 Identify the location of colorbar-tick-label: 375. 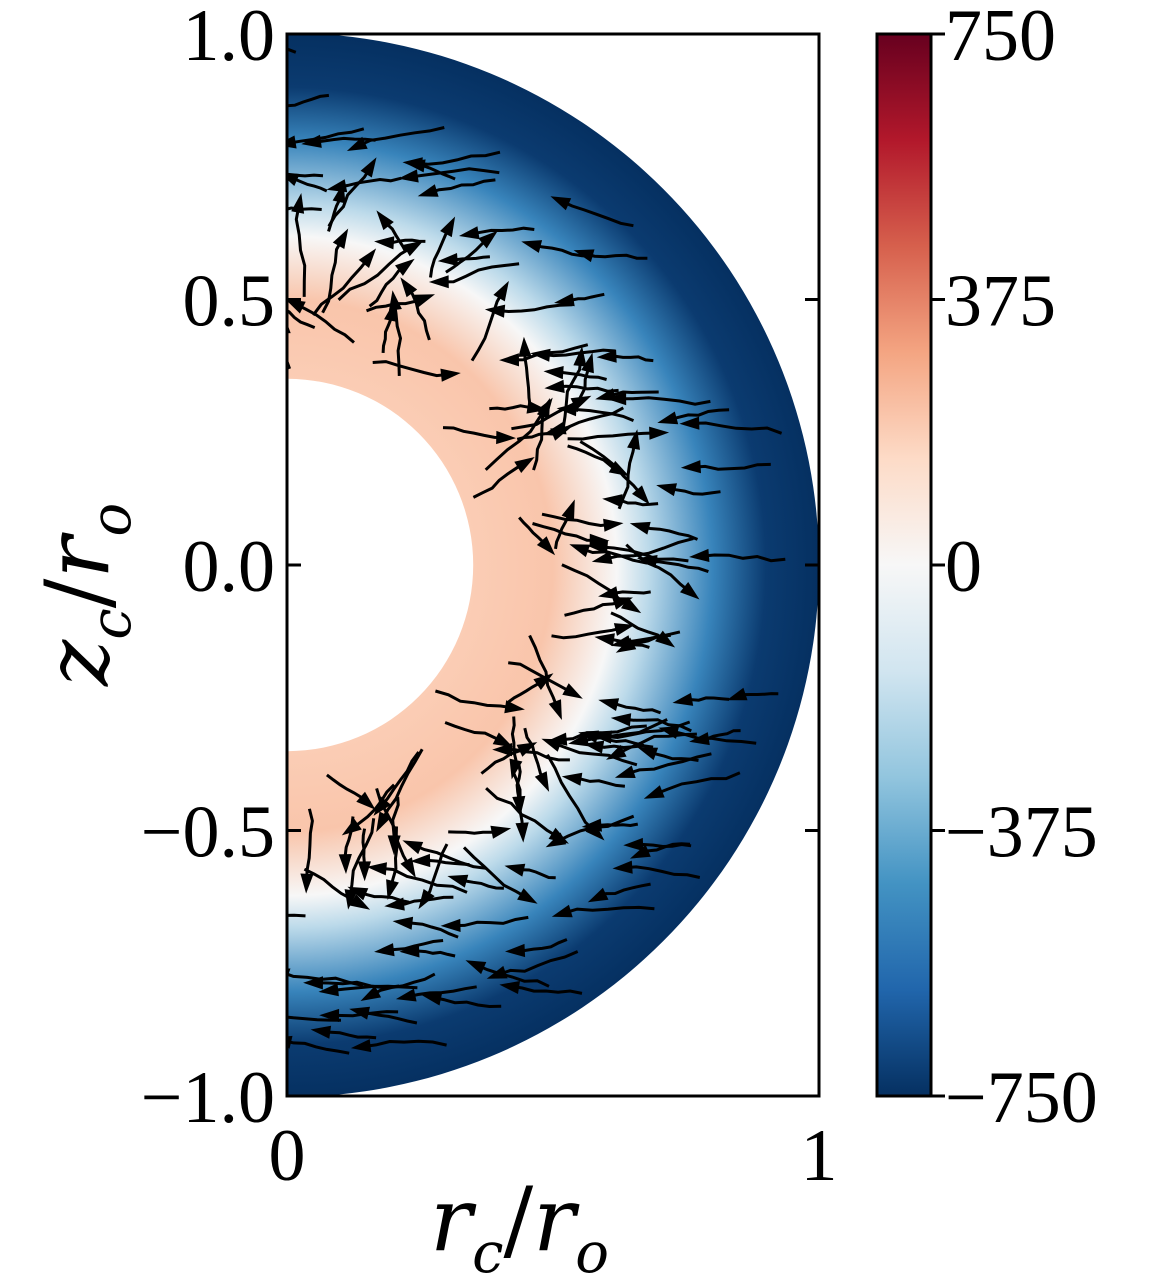
(1000, 302).